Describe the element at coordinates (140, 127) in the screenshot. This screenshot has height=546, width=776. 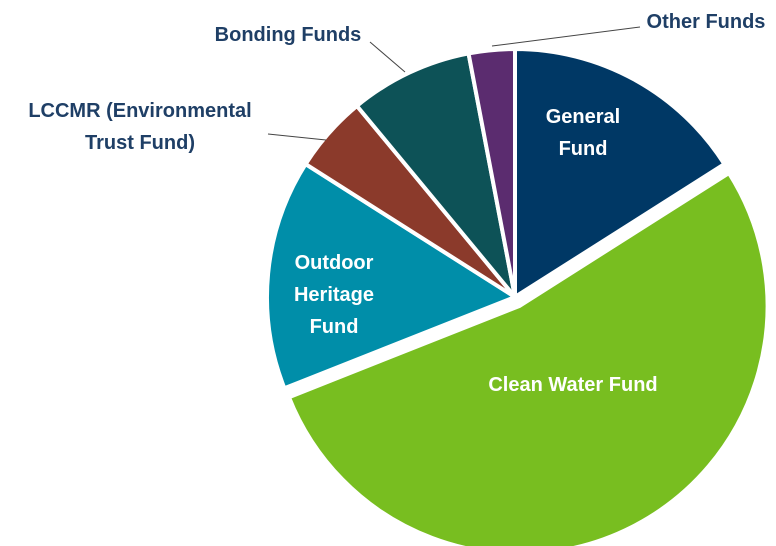
I see `slice-label: LCCMR (Environmental Trust Fund)` at that location.